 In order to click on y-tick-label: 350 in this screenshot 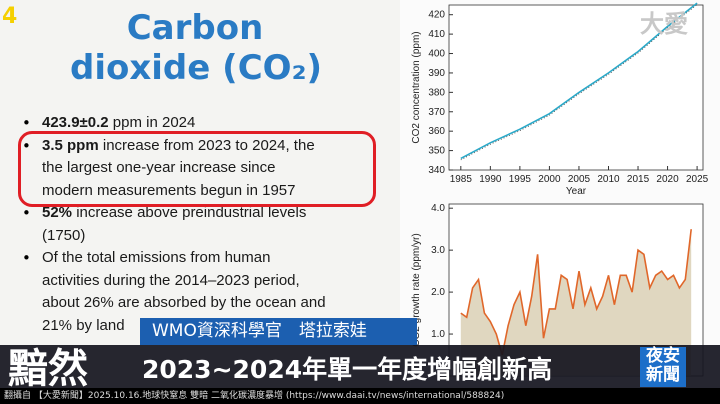, I will do `click(436, 151)`.